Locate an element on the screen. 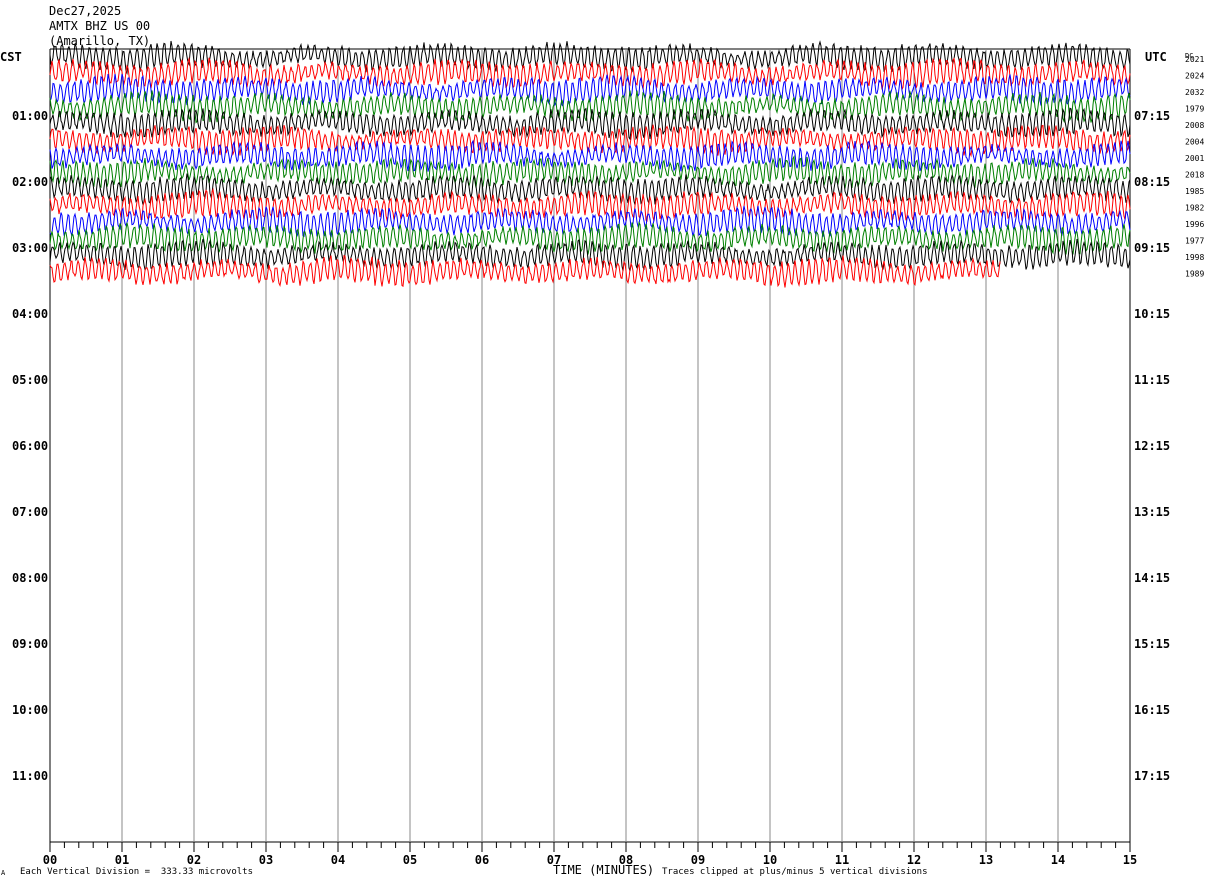 The image size is (1210, 886). dc-offset-label: 1985 is located at coordinates (1194, 191).